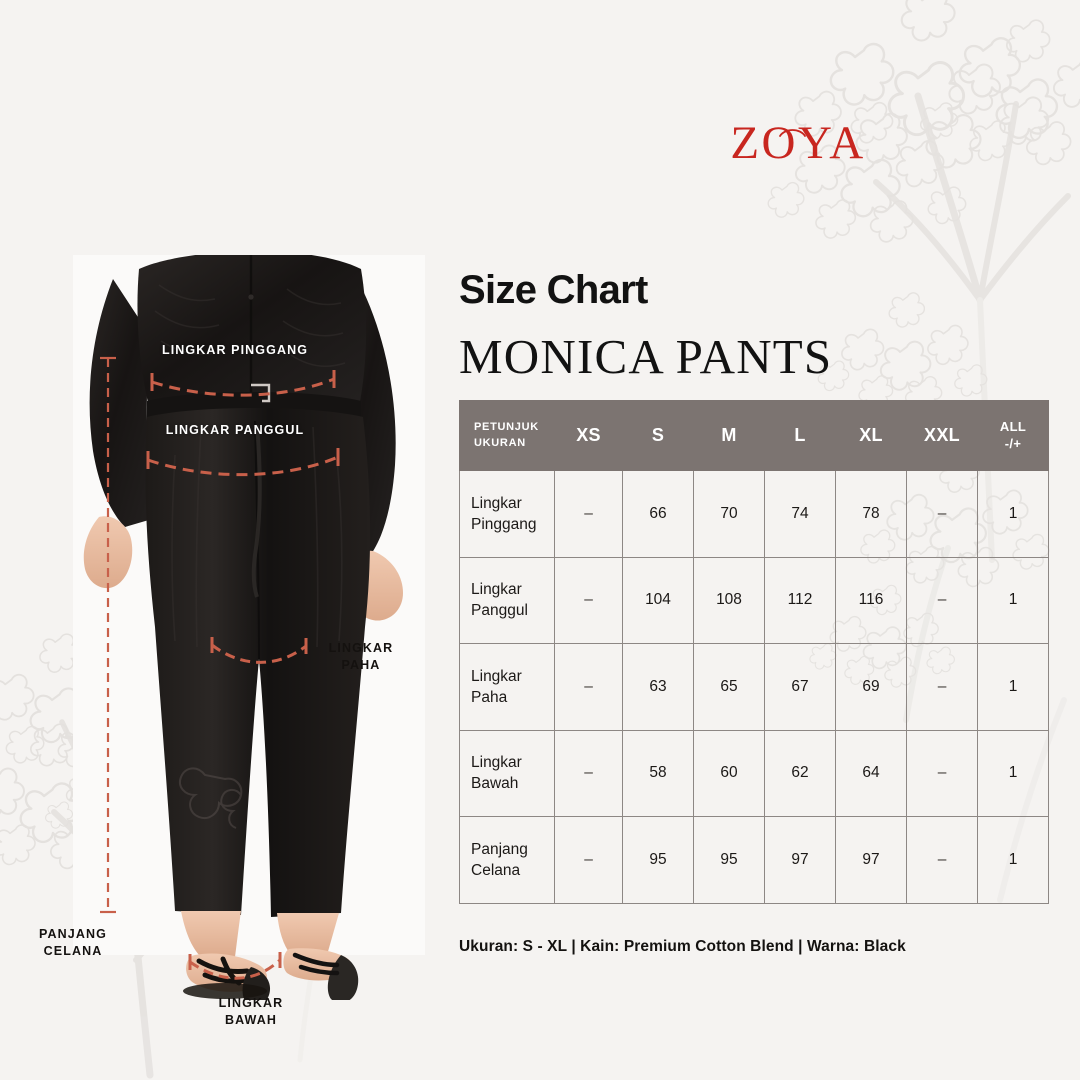  I want to click on table-row: Panjang Celana – 95 95 97 97 – 1, so click(754, 860).